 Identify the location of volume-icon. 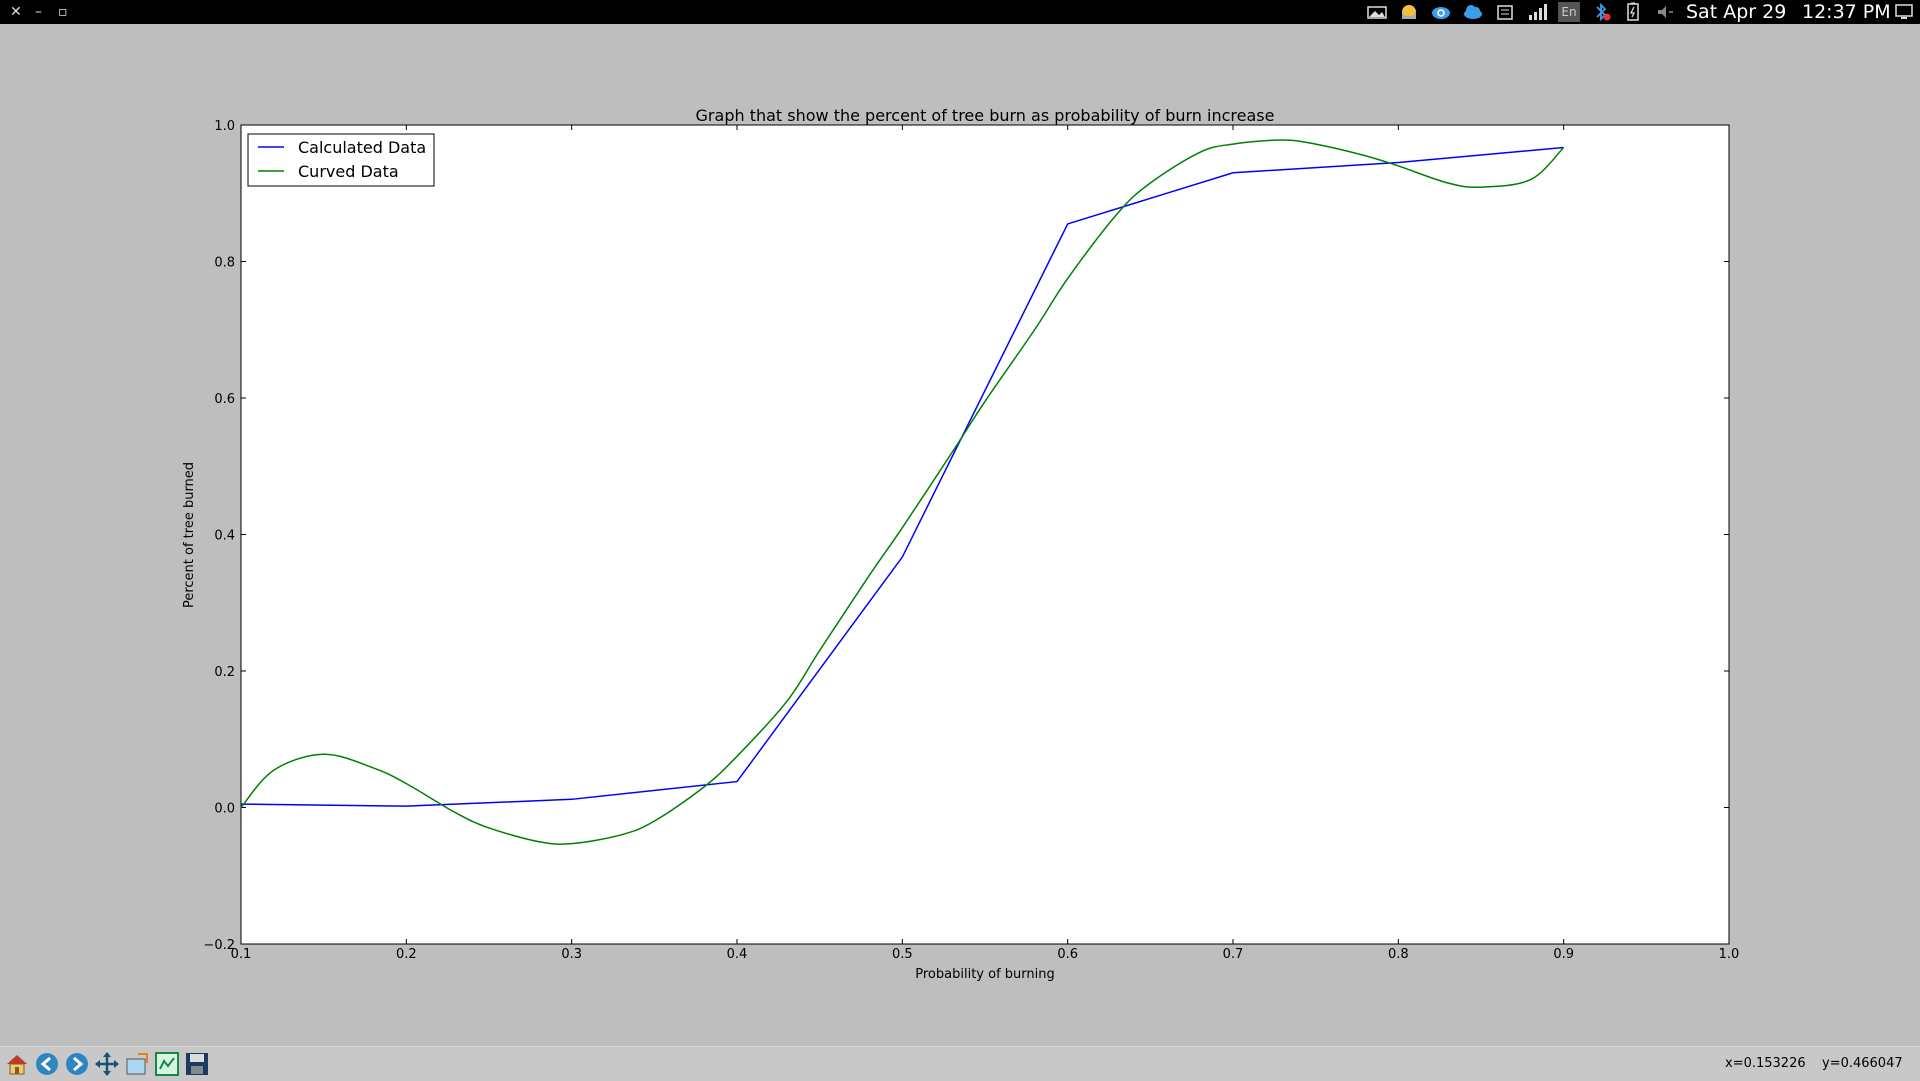
(1665, 12).